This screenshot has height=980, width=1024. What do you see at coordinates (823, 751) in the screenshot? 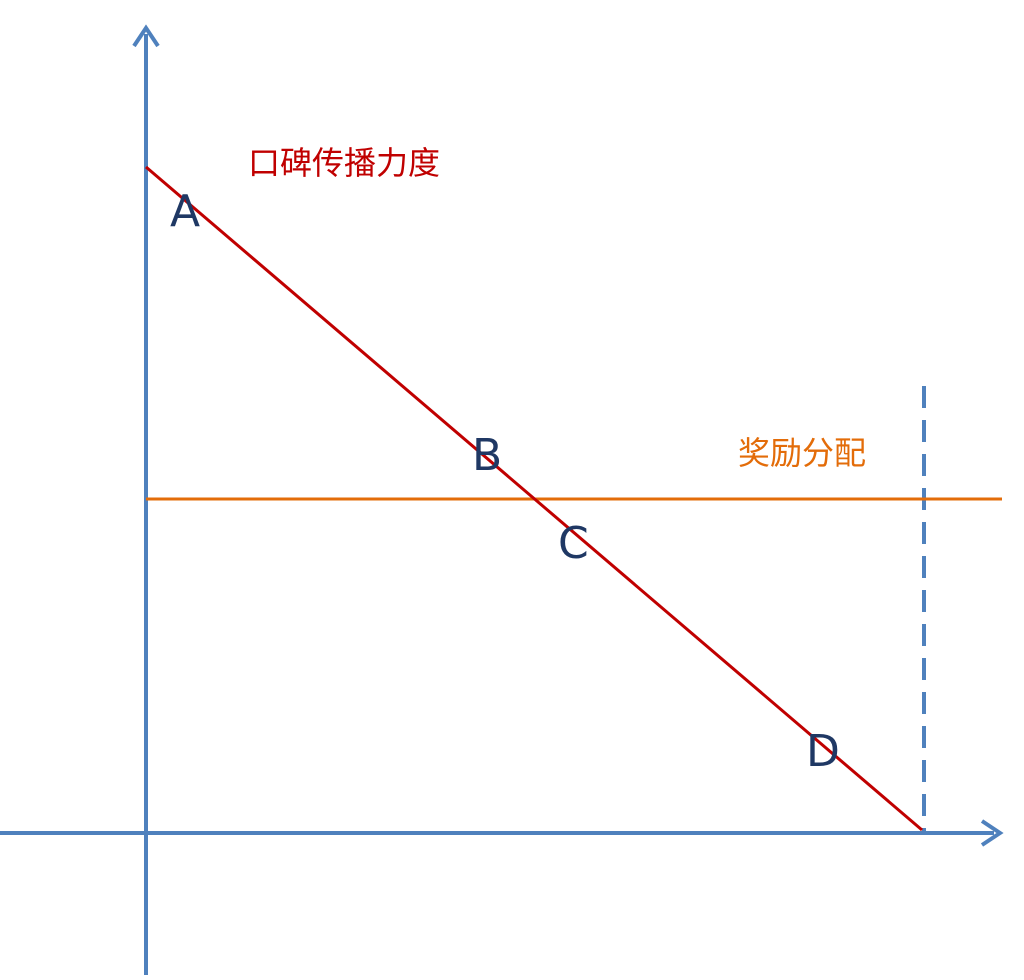
I see `point-label-d: D` at bounding box center [823, 751].